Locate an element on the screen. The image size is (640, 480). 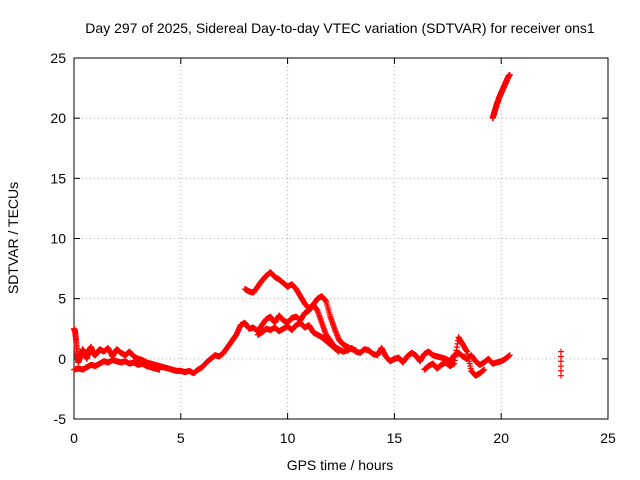
series-mid-branch is located at coordinates (298, 337).